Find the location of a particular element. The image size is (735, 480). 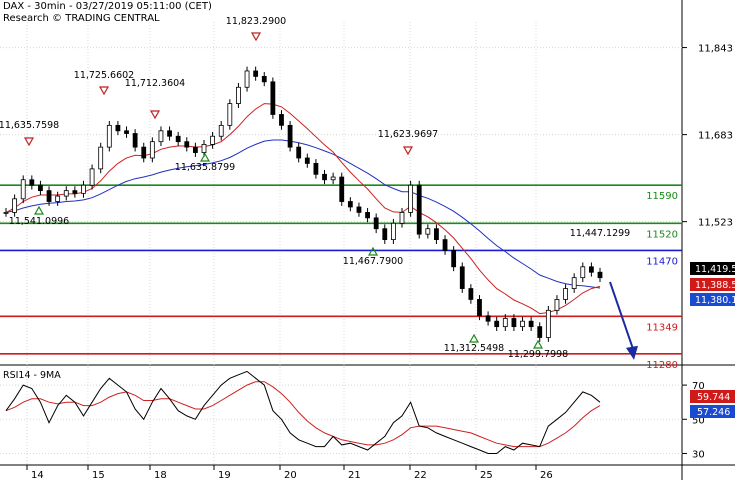

price-annotation: 11,541.0996 is located at coordinates (39, 221).